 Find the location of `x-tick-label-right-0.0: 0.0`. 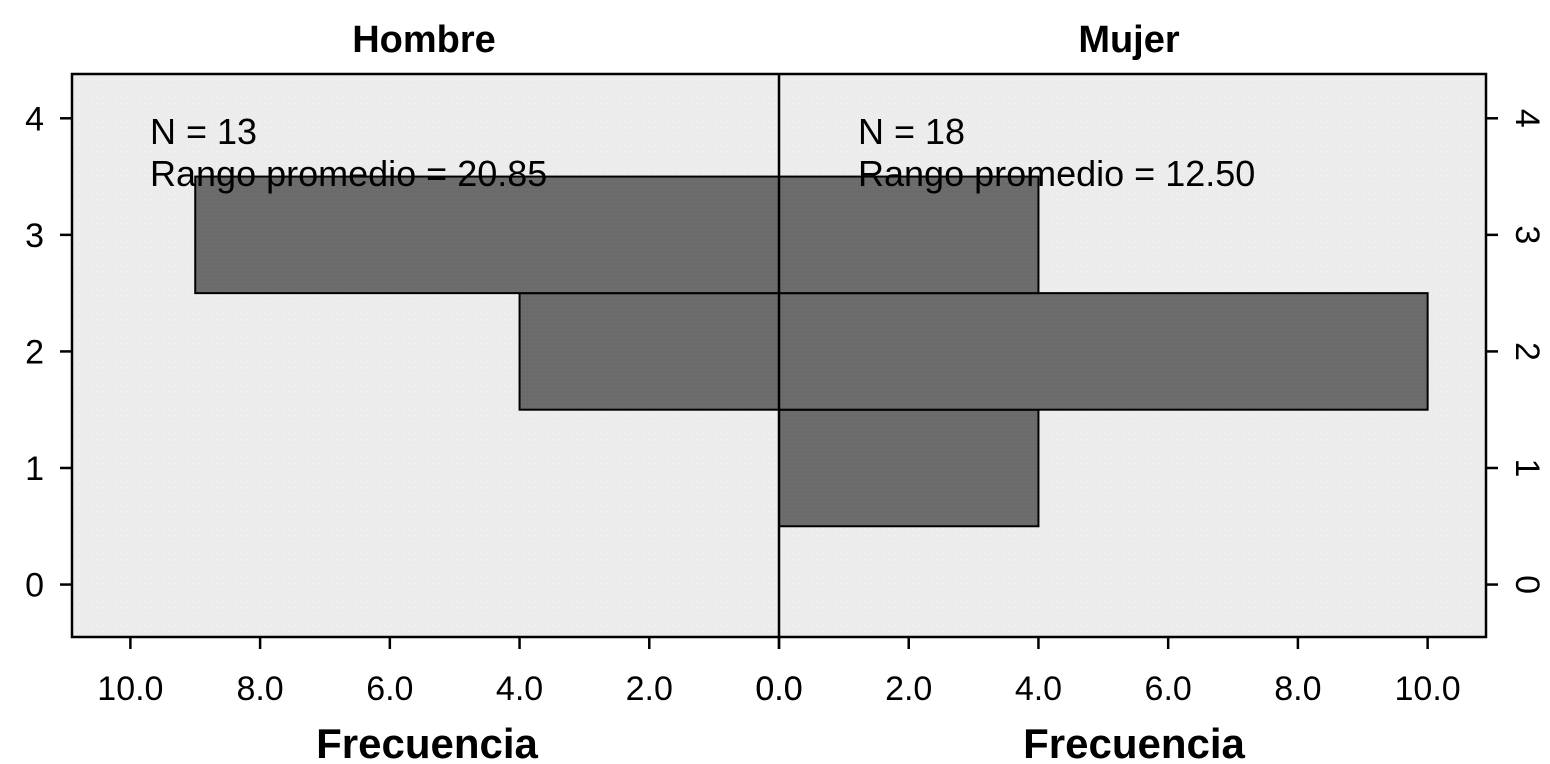

x-tick-label-right-0.0: 0.0 is located at coordinates (778, 689).